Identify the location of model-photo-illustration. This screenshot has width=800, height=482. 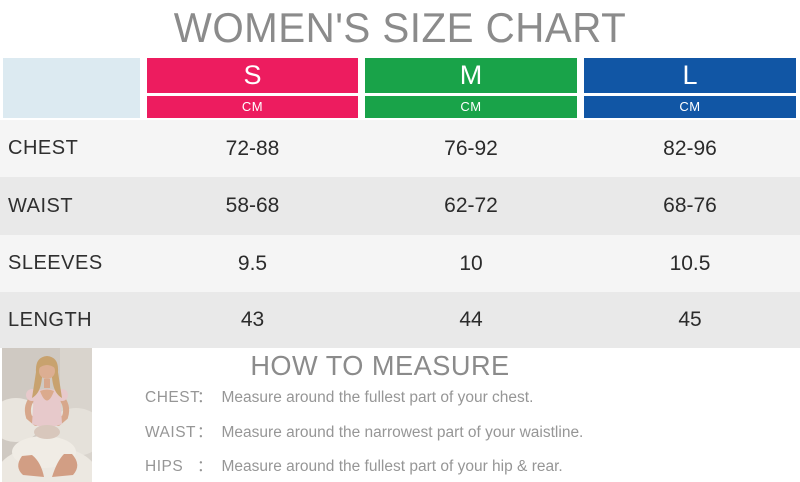
(47, 415).